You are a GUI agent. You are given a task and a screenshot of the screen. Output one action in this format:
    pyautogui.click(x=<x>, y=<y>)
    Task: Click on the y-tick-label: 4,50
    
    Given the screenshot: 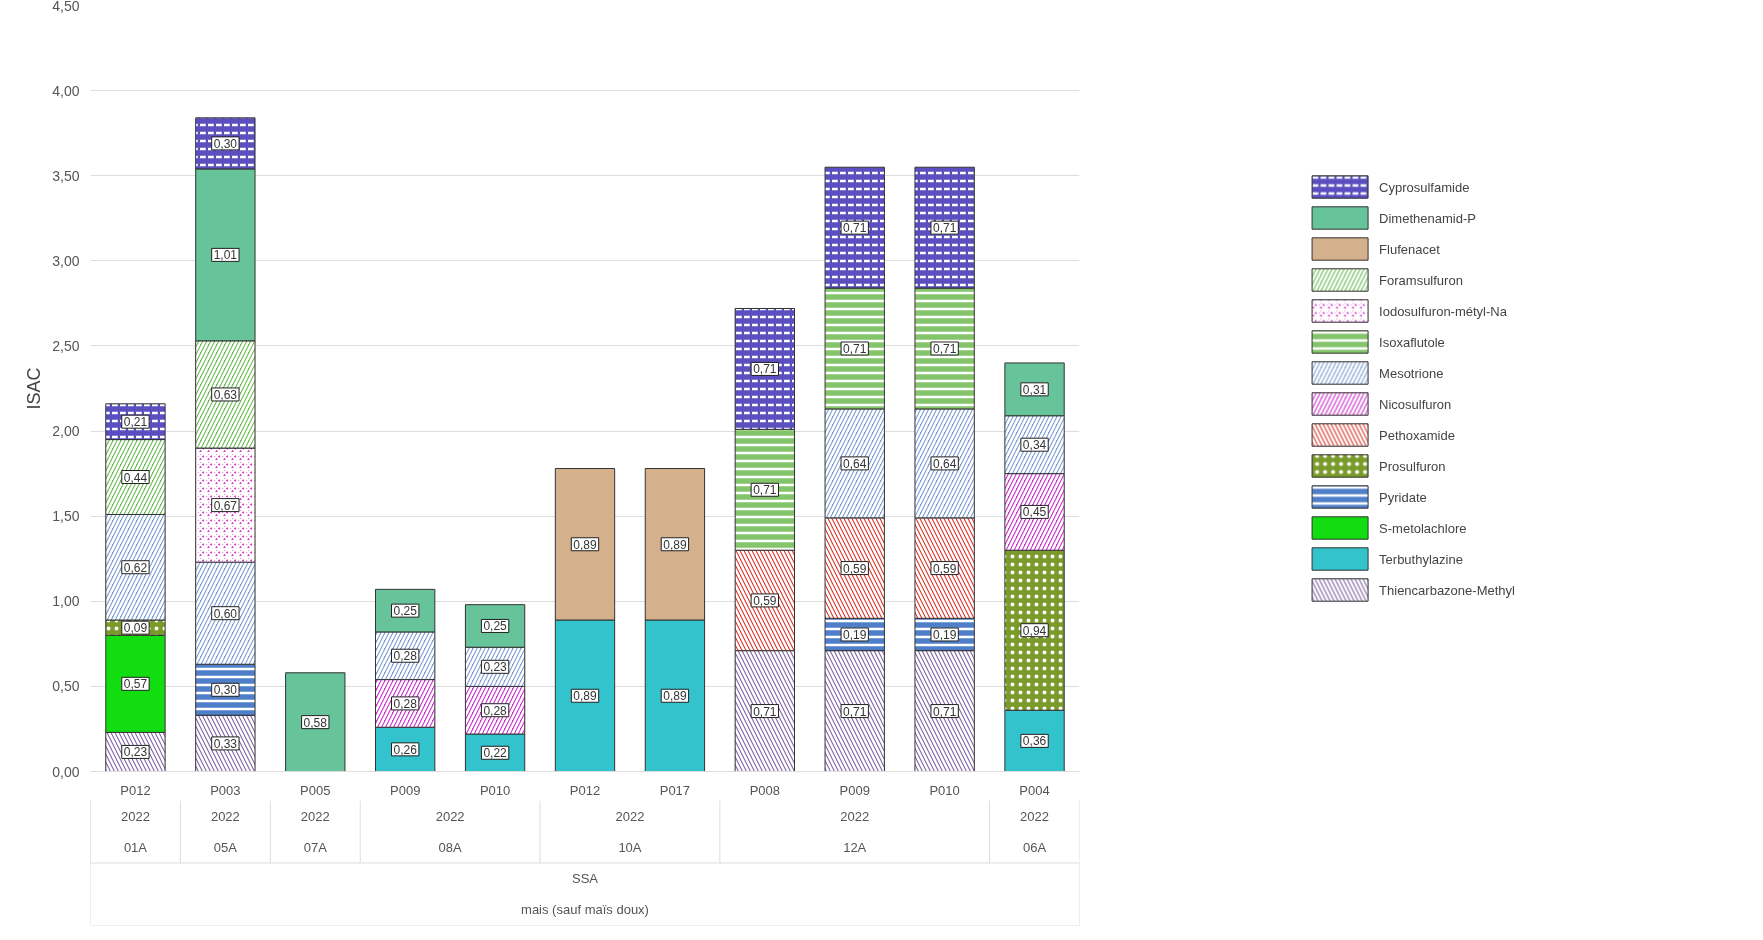 What is the action you would take?
    pyautogui.click(x=66, y=7)
    